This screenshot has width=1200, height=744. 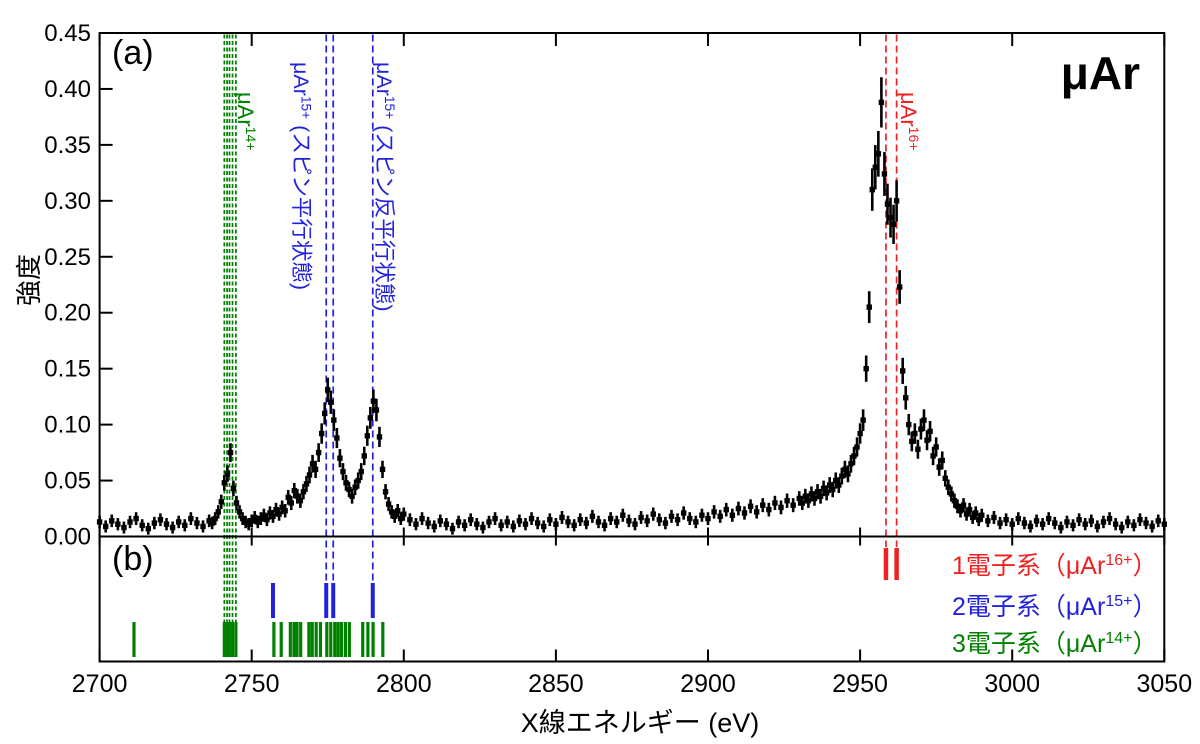 I want to click on annotation-muar14-text: μAr14+, so click(x=246, y=121).